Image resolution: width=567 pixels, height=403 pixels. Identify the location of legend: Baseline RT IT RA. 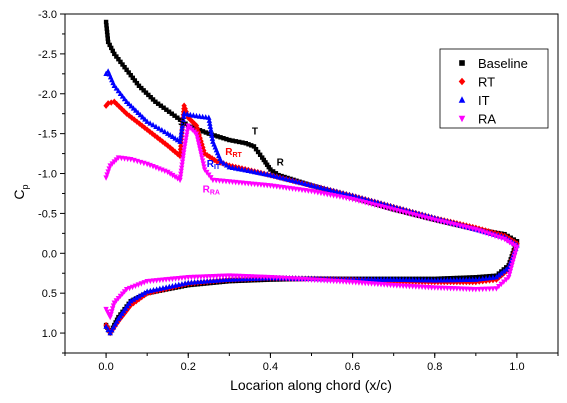
(494, 88).